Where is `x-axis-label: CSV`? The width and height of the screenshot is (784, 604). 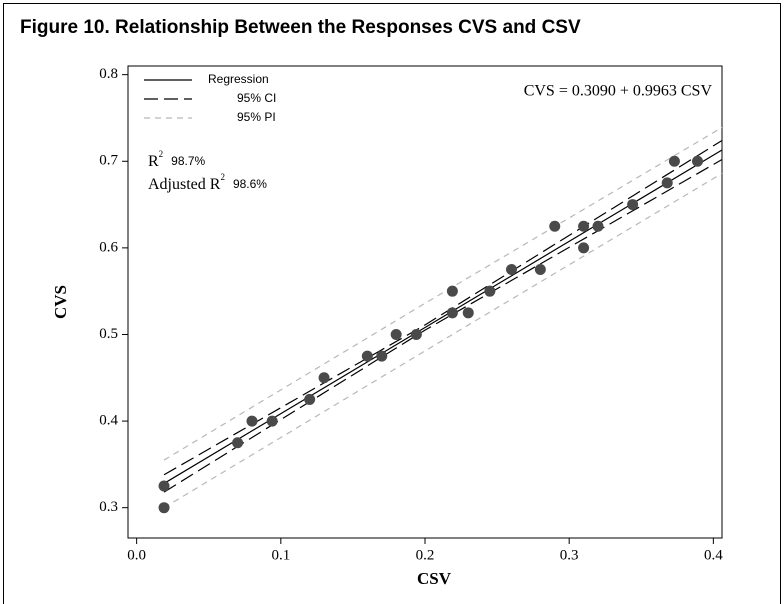
x-axis-label: CSV is located at coordinates (434, 578).